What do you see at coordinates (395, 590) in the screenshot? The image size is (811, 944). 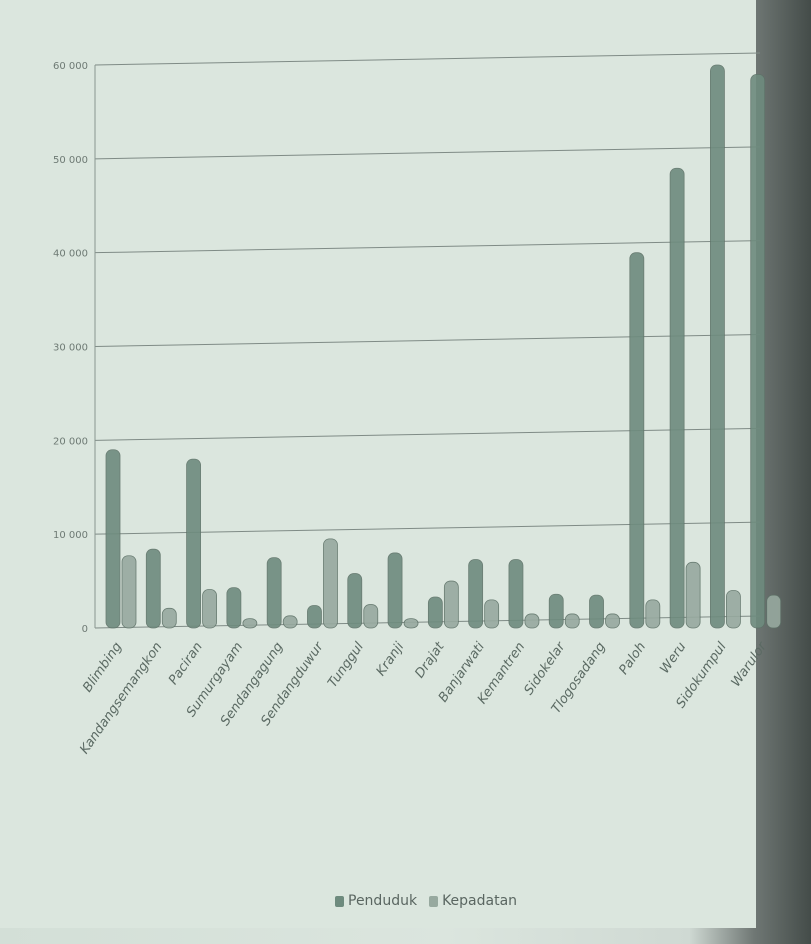 I see `bar-penduduk-kranji` at bounding box center [395, 590].